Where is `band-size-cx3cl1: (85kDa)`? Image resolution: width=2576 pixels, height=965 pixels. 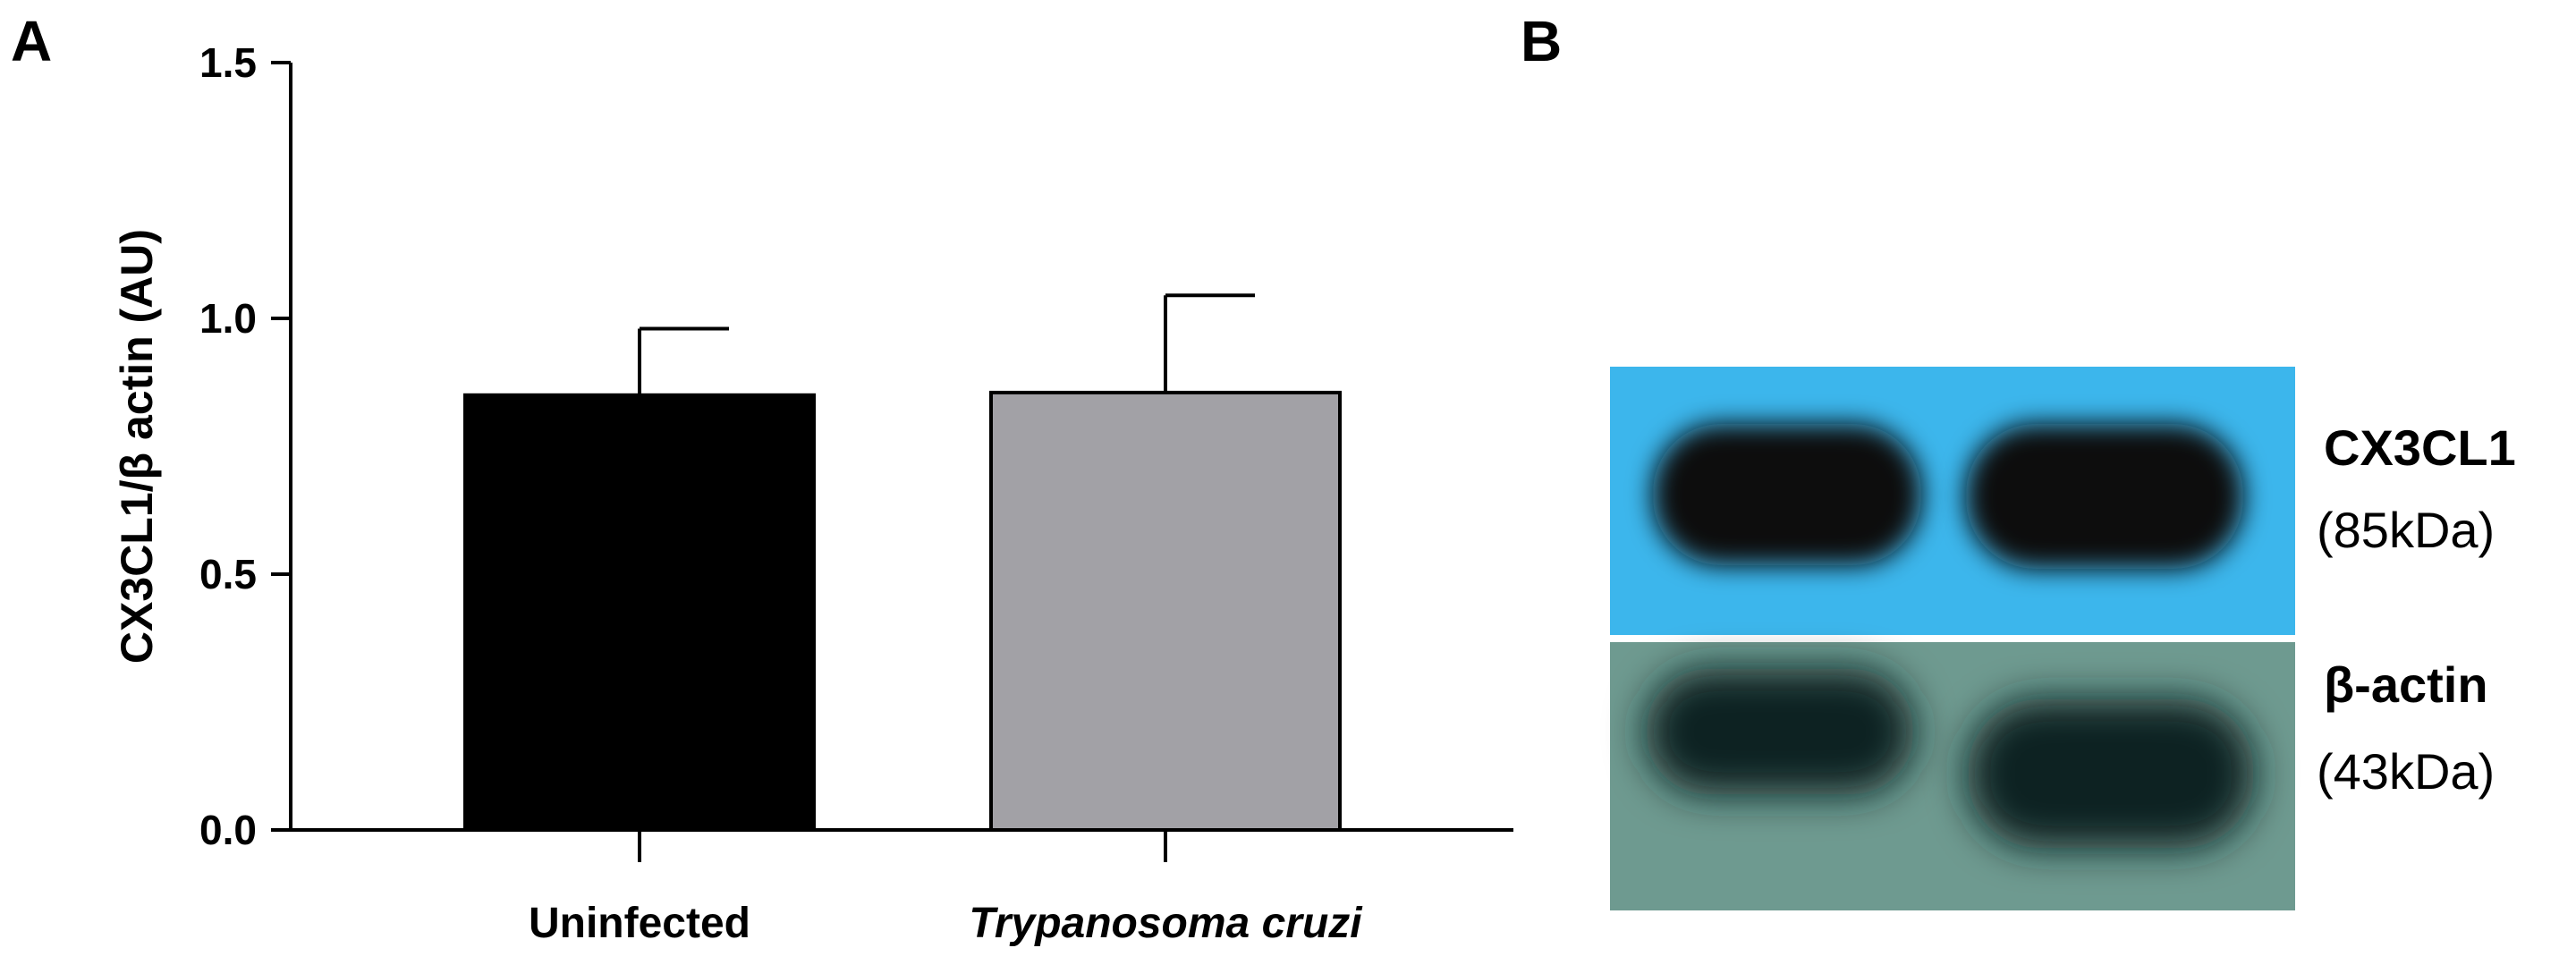 band-size-cx3cl1: (85kDa) is located at coordinates (2406, 530).